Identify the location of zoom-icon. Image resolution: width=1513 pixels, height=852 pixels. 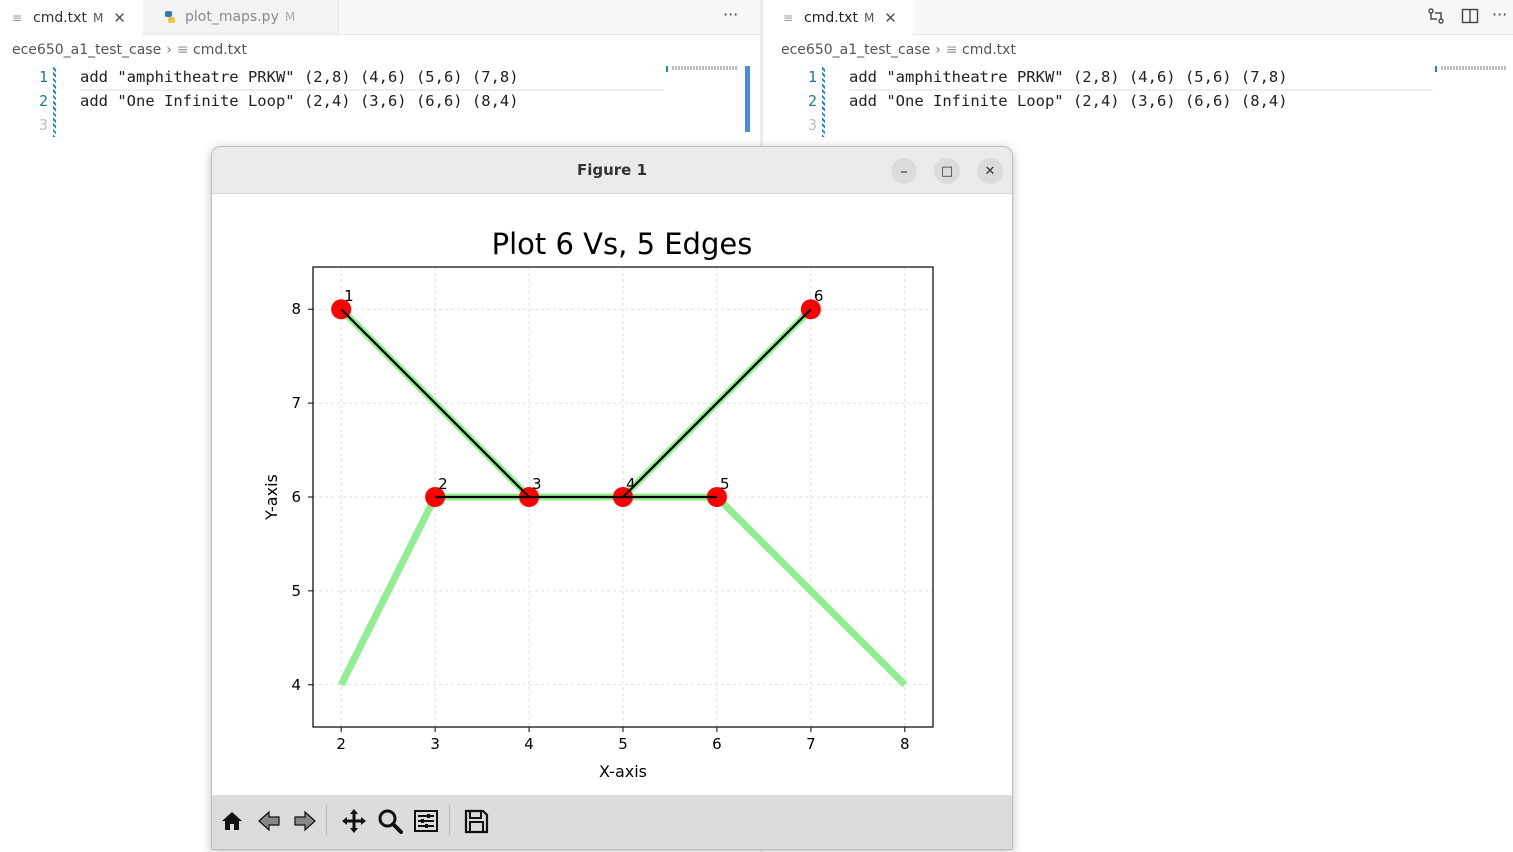
(390, 821).